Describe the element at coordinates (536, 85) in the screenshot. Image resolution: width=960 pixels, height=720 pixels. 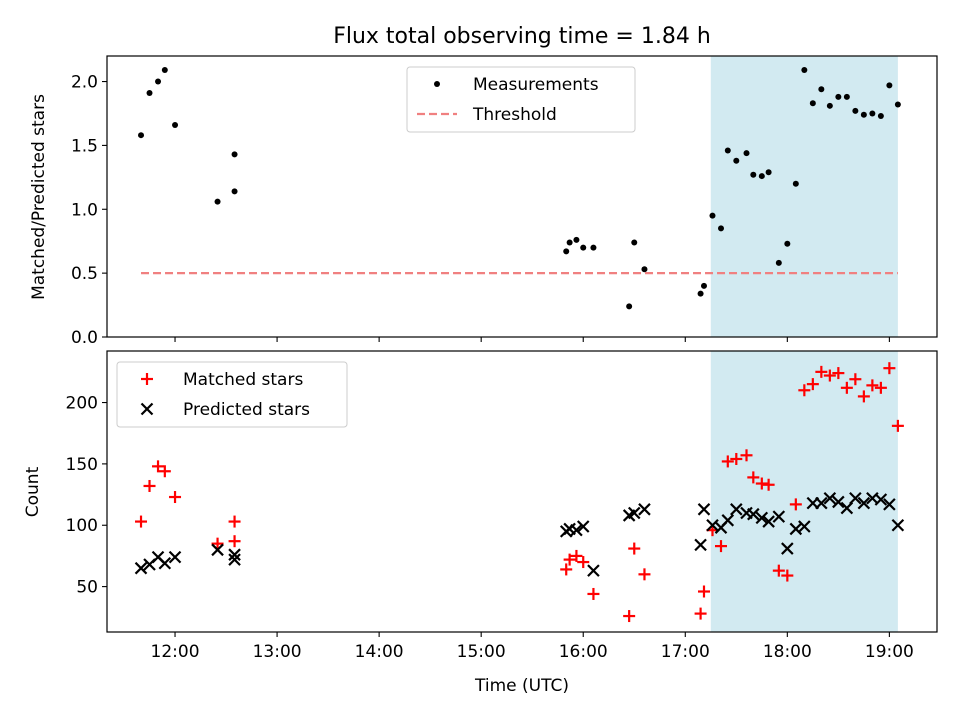
I see `legend-label: Measurements` at that location.